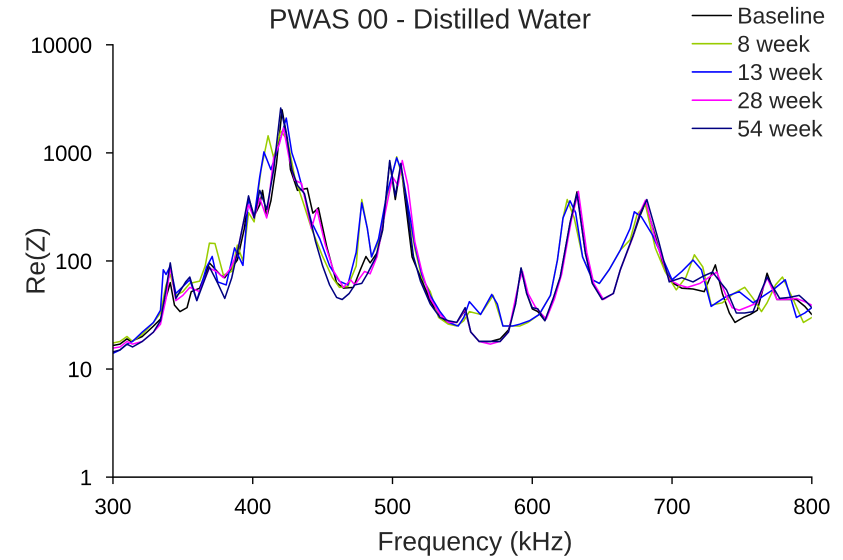 This screenshot has width=843, height=560. I want to click on y-tick-label: 10, so click(80, 370).